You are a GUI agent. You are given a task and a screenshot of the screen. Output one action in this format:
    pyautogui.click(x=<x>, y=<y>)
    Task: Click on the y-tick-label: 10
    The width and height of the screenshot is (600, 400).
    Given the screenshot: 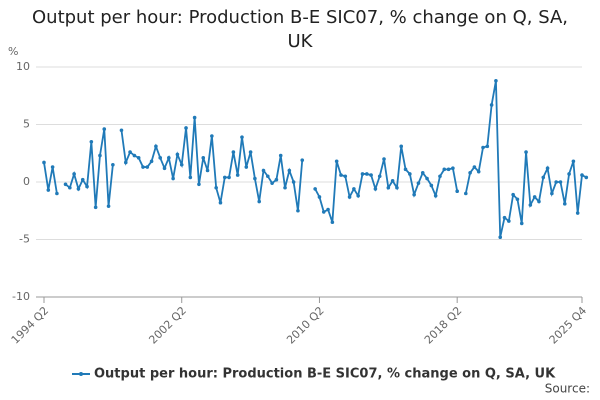 What is the action you would take?
    pyautogui.click(x=23, y=66)
    